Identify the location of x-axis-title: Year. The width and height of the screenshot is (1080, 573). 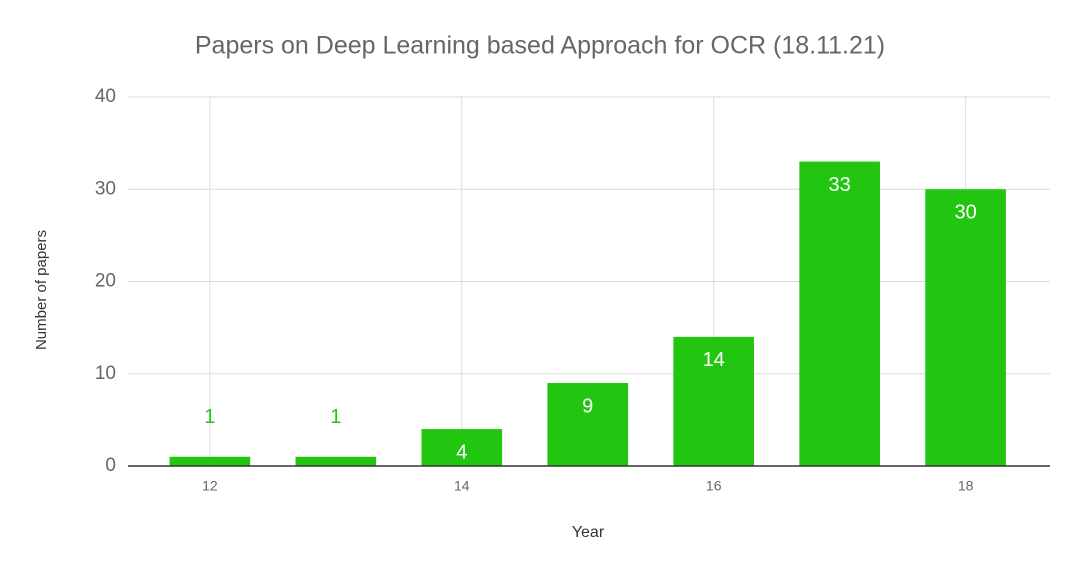
(588, 532).